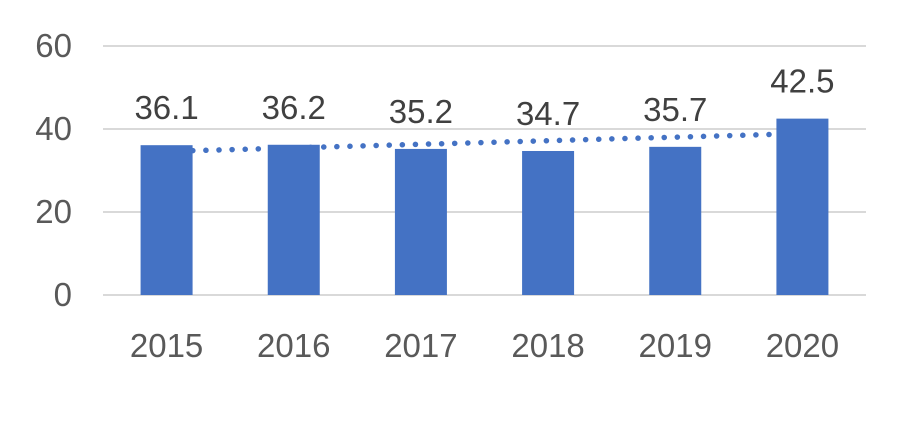 The height and width of the screenshot is (425, 900). What do you see at coordinates (53, 128) in the screenshot?
I see `y-axis-tick-label: 40` at bounding box center [53, 128].